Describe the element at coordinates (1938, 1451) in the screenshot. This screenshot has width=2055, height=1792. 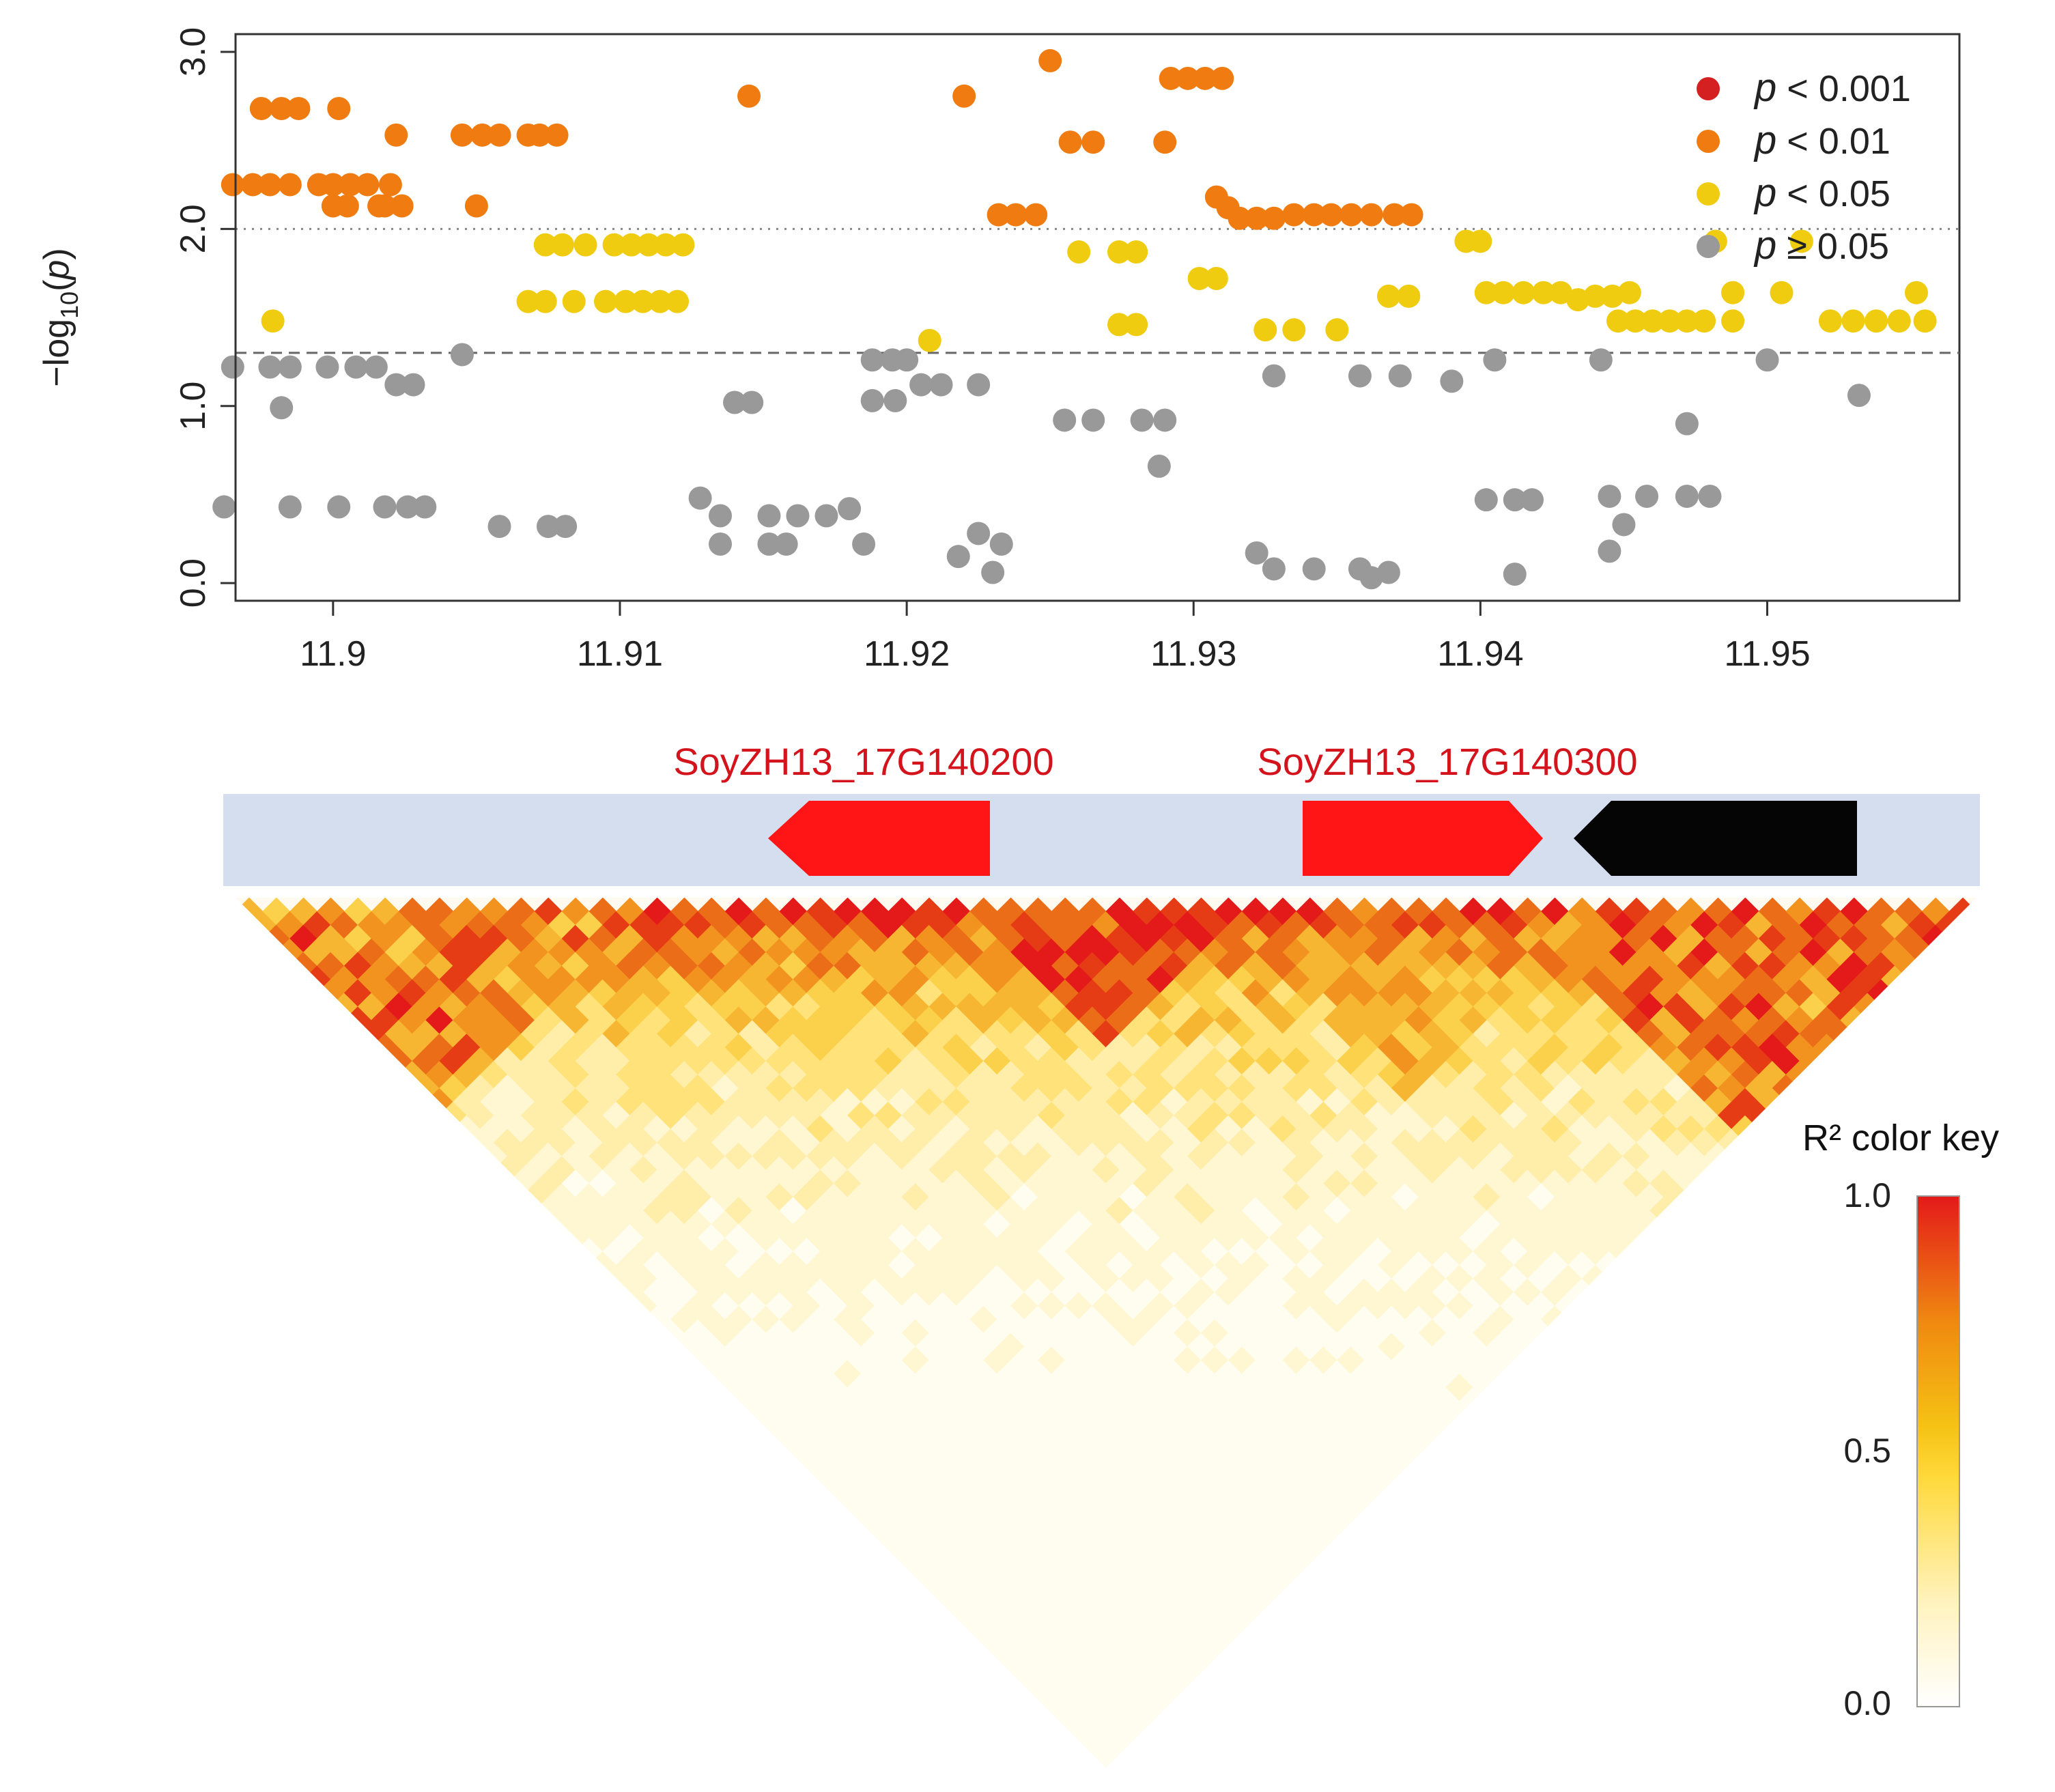
I see `color-key-bar` at that location.